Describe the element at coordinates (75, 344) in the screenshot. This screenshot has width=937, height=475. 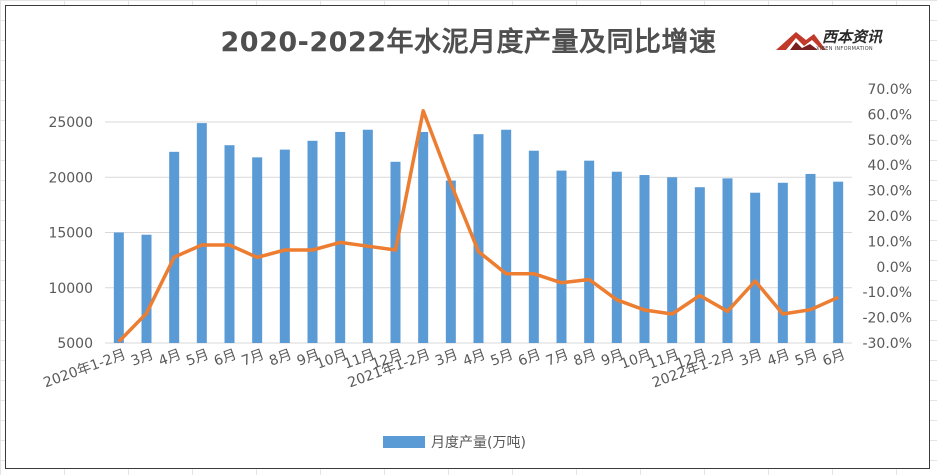
I see `left-tick-label: 5000` at that location.